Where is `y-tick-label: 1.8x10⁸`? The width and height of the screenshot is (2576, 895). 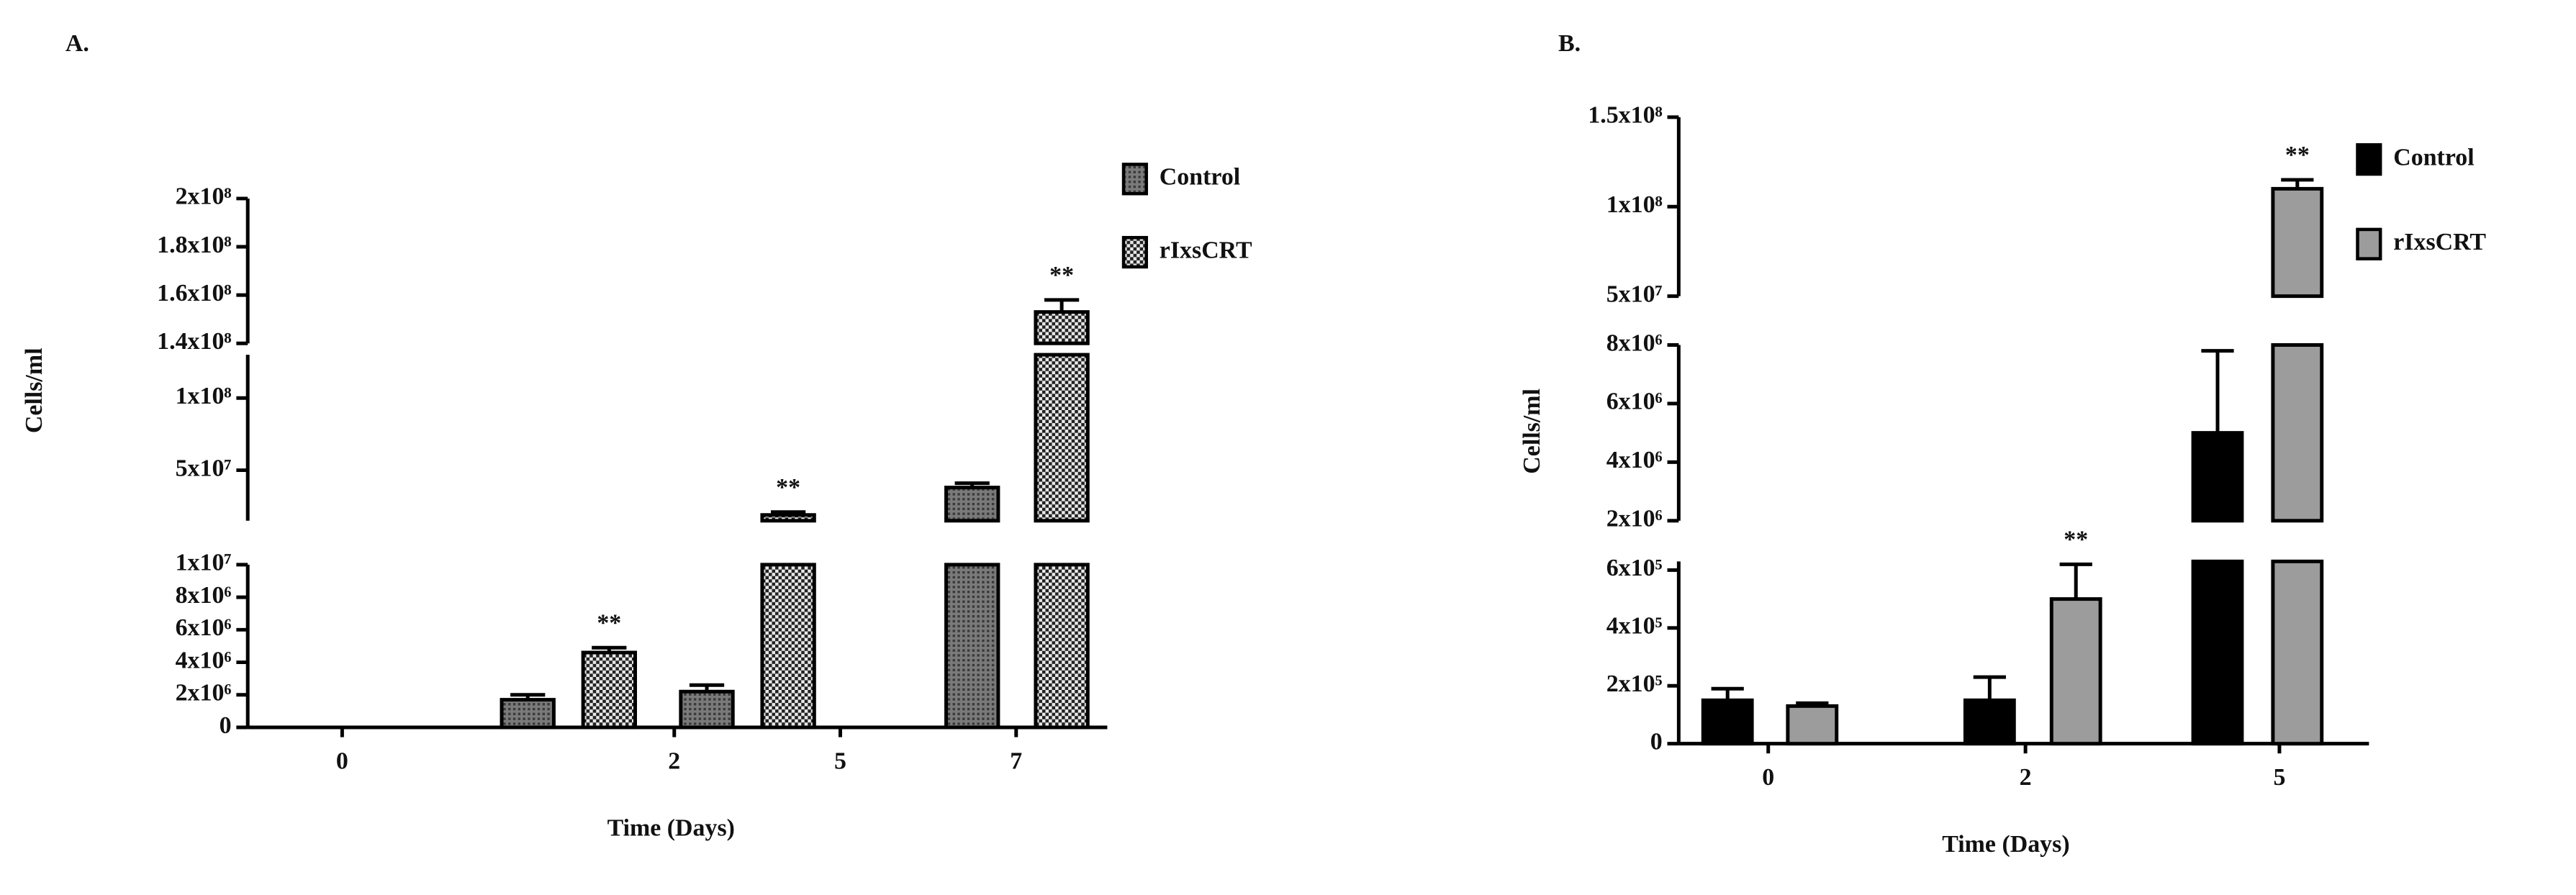
y-tick-label: 1.8x10⁸ is located at coordinates (194, 245).